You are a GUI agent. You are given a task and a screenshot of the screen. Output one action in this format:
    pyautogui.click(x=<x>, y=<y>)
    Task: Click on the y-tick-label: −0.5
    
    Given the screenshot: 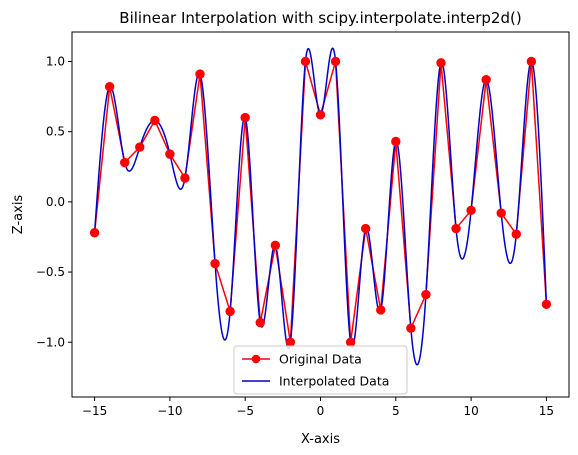 What is the action you would take?
    pyautogui.click(x=50, y=272)
    